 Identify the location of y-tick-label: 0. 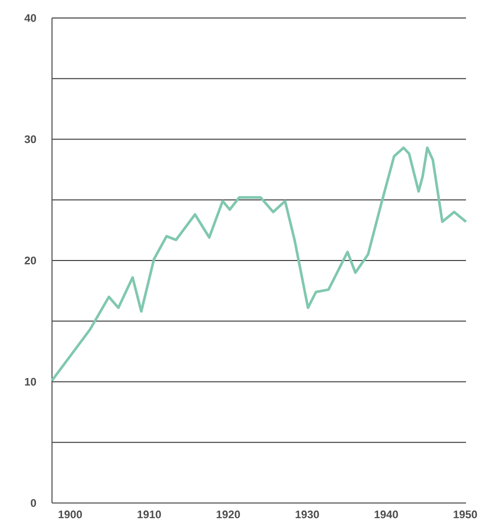
(33, 503).